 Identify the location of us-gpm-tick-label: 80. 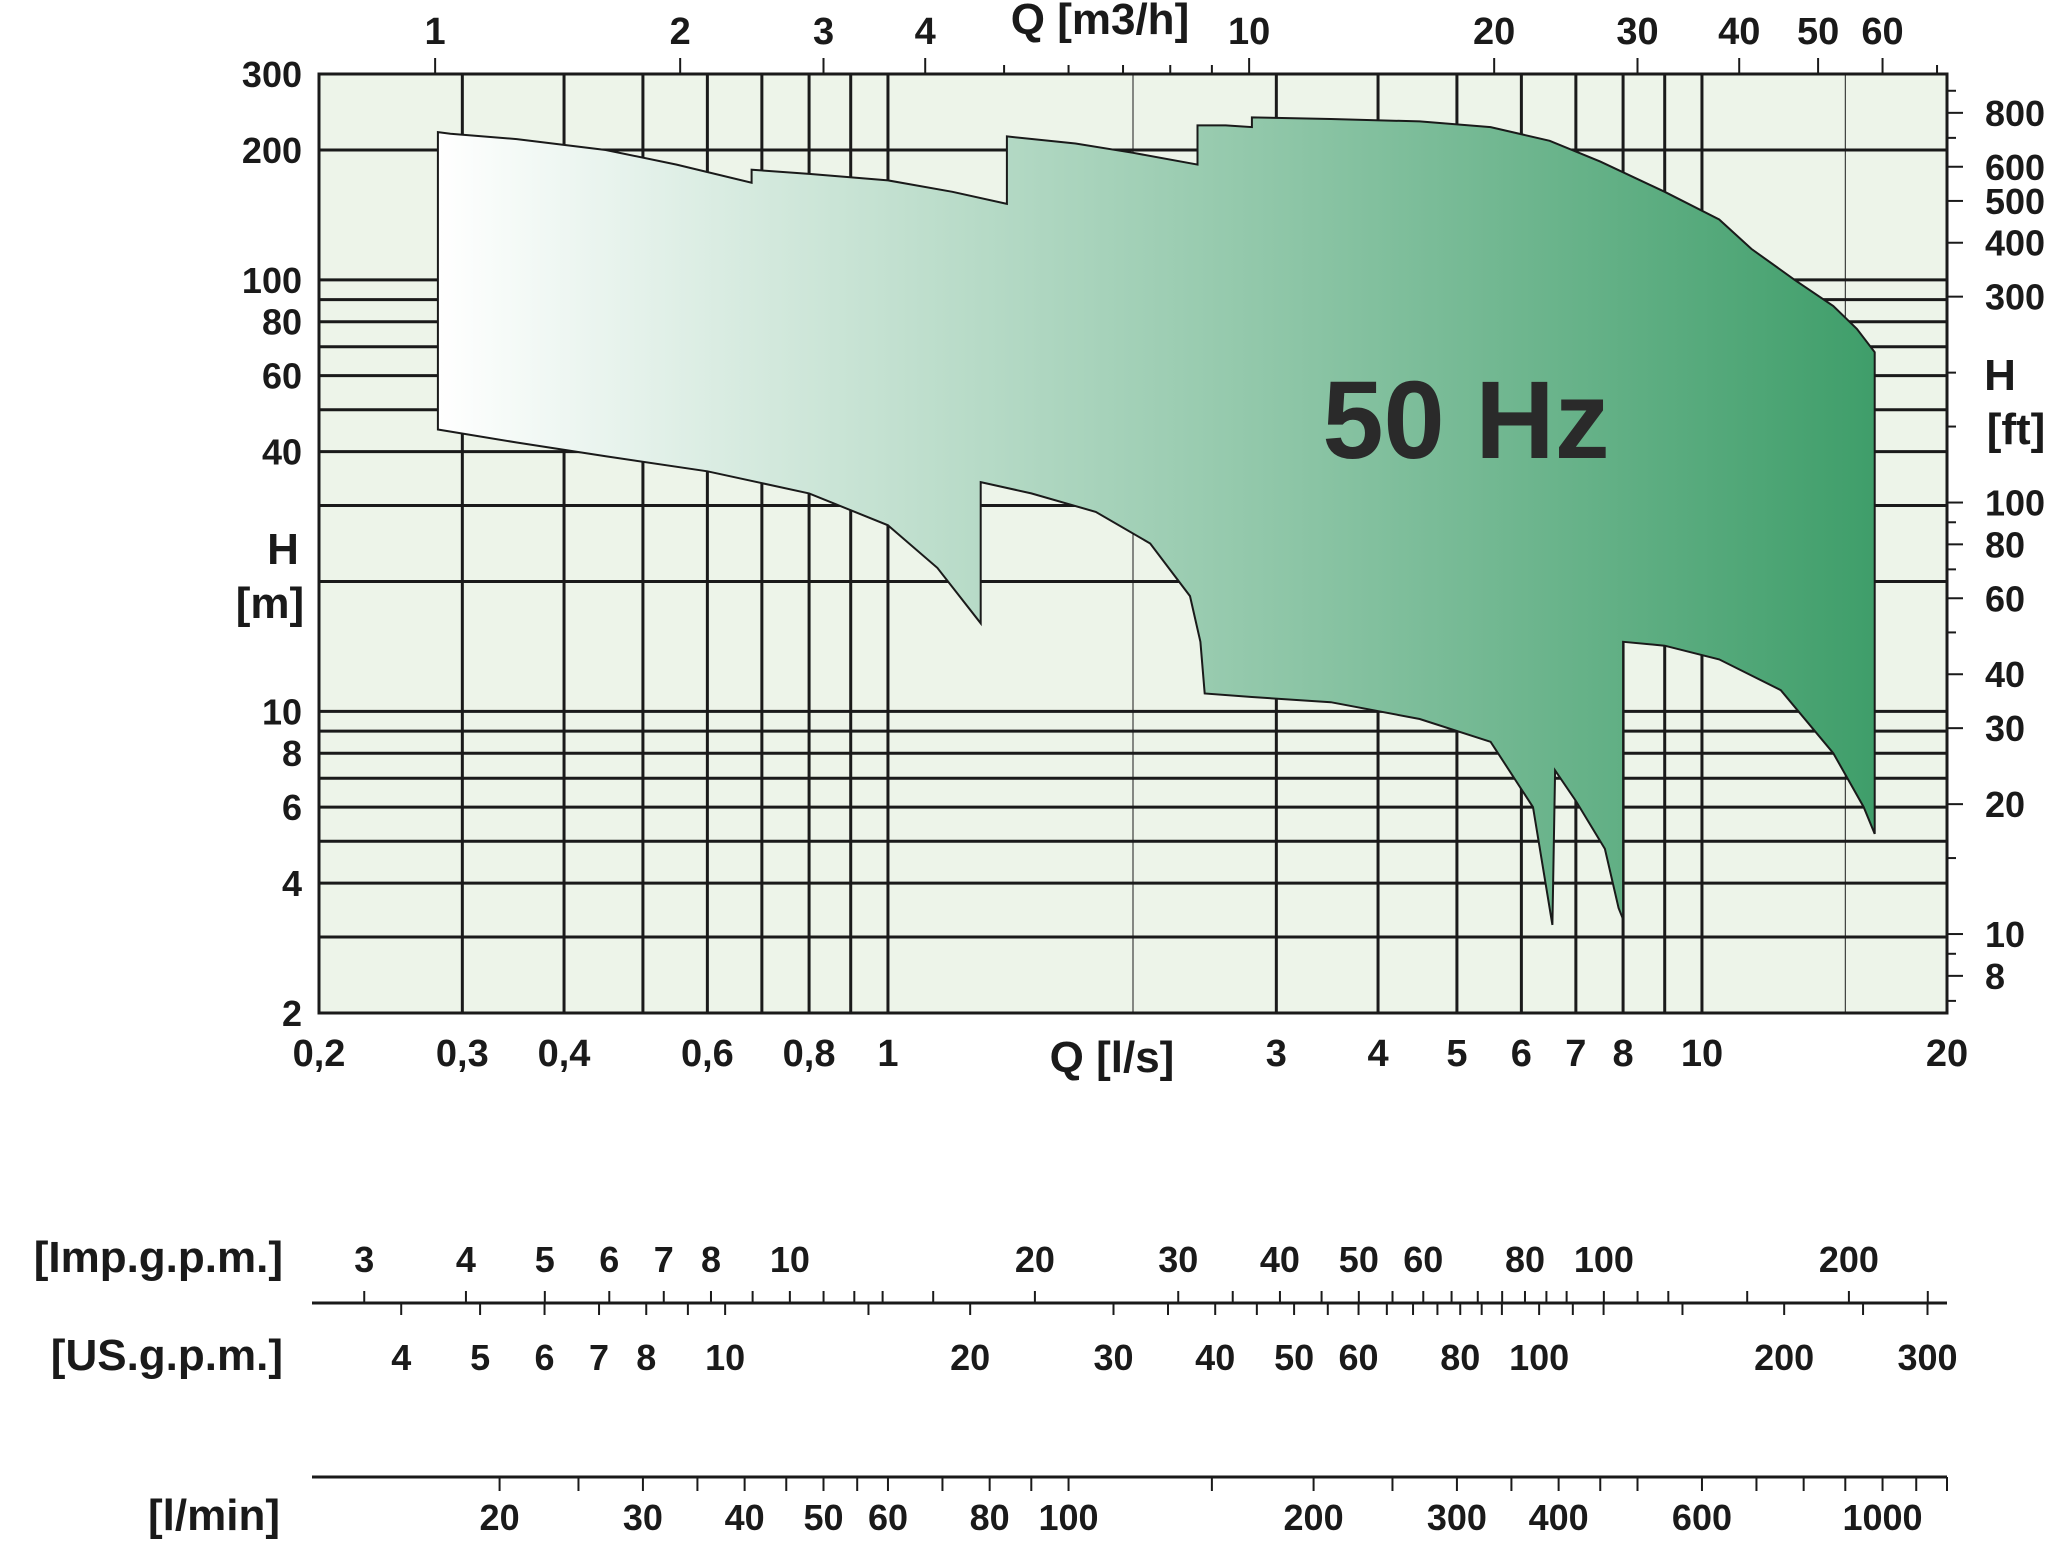
(1460, 1357).